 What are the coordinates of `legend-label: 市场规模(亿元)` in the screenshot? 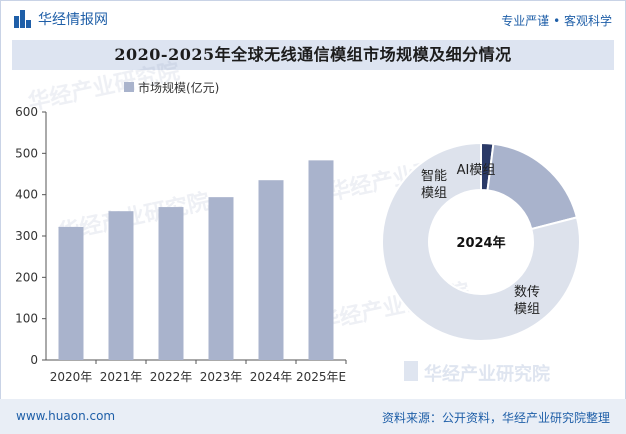 It's located at (178, 87).